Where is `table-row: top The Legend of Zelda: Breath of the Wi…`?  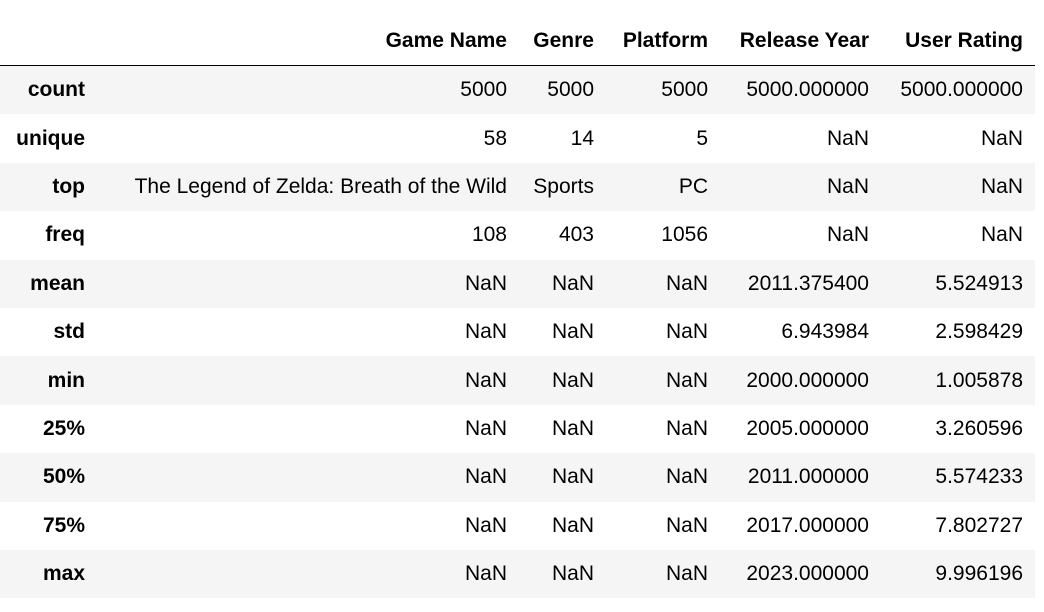
table-row: top The Legend of Zelda: Breath of the Wi… is located at coordinates (517, 187).